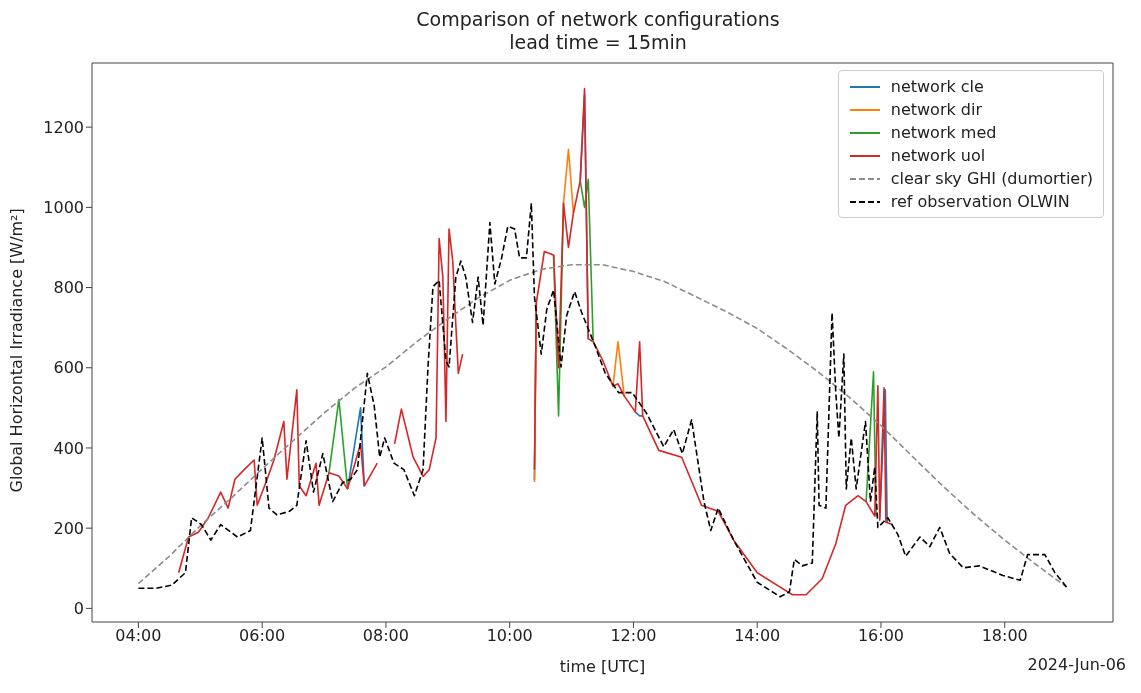 This screenshot has height=693, width=1141. What do you see at coordinates (938, 156) in the screenshot?
I see `legend-label: network uol` at bounding box center [938, 156].